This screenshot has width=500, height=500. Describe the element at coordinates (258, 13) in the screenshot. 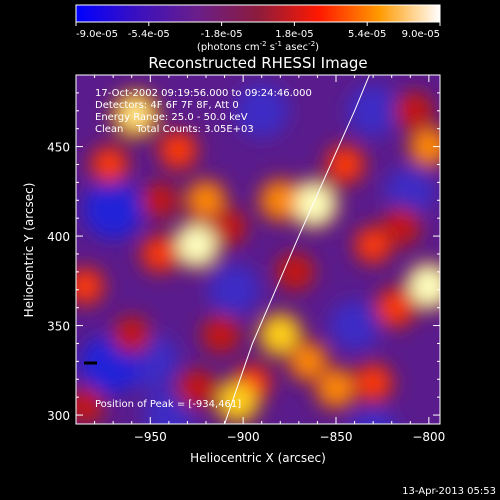

I see `colorbar` at that location.